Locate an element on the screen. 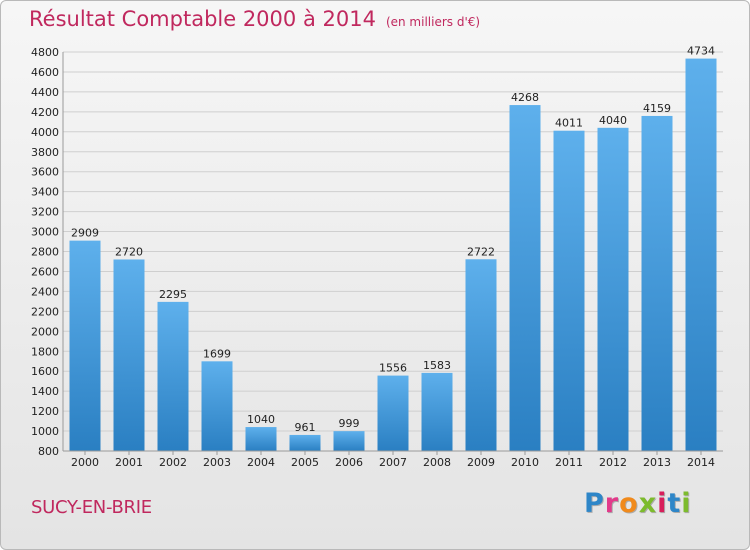  bar-2000 is located at coordinates (85, 345).